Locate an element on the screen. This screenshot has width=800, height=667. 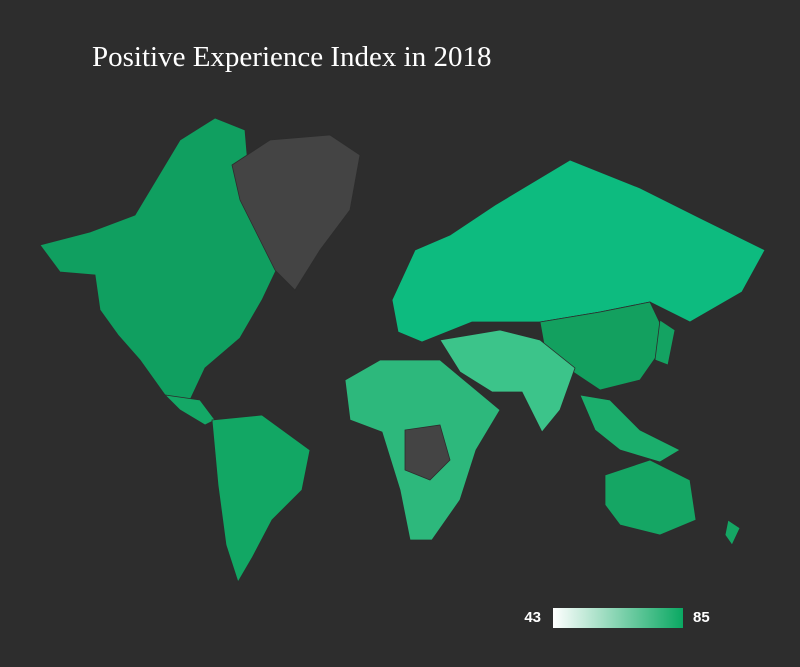
middle-east-india is located at coordinates (507, 381).